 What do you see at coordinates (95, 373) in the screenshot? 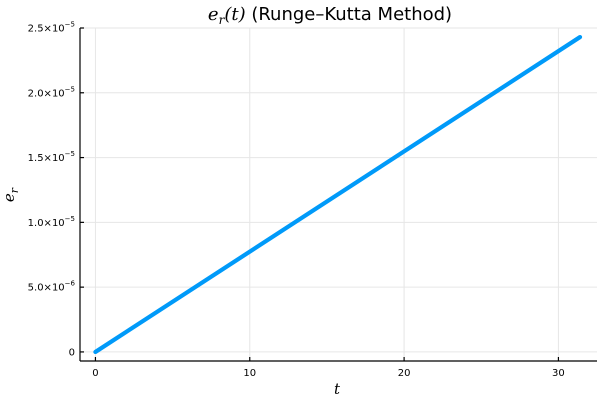
I see `x-tick-label: 0` at bounding box center [95, 373].